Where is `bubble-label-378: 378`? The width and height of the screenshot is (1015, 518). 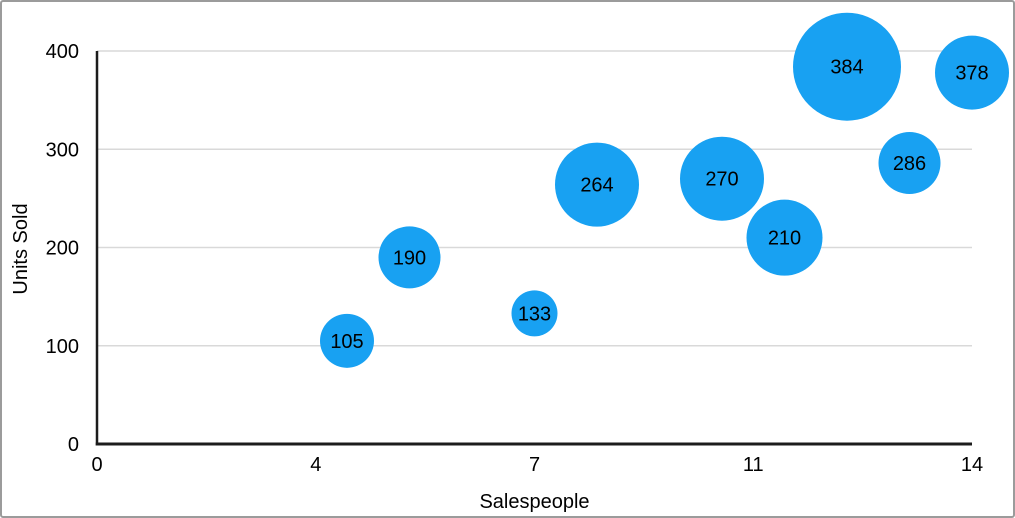
bubble-label-378: 378 is located at coordinates (971, 74).